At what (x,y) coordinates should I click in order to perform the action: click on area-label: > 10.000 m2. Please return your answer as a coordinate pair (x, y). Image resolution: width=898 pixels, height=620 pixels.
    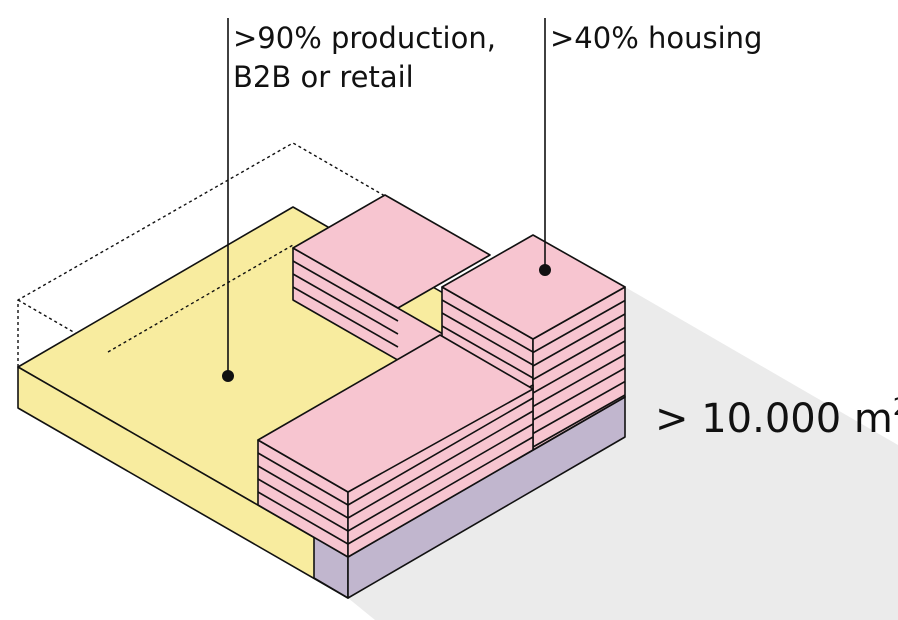
    Looking at the image, I should click on (776, 417).